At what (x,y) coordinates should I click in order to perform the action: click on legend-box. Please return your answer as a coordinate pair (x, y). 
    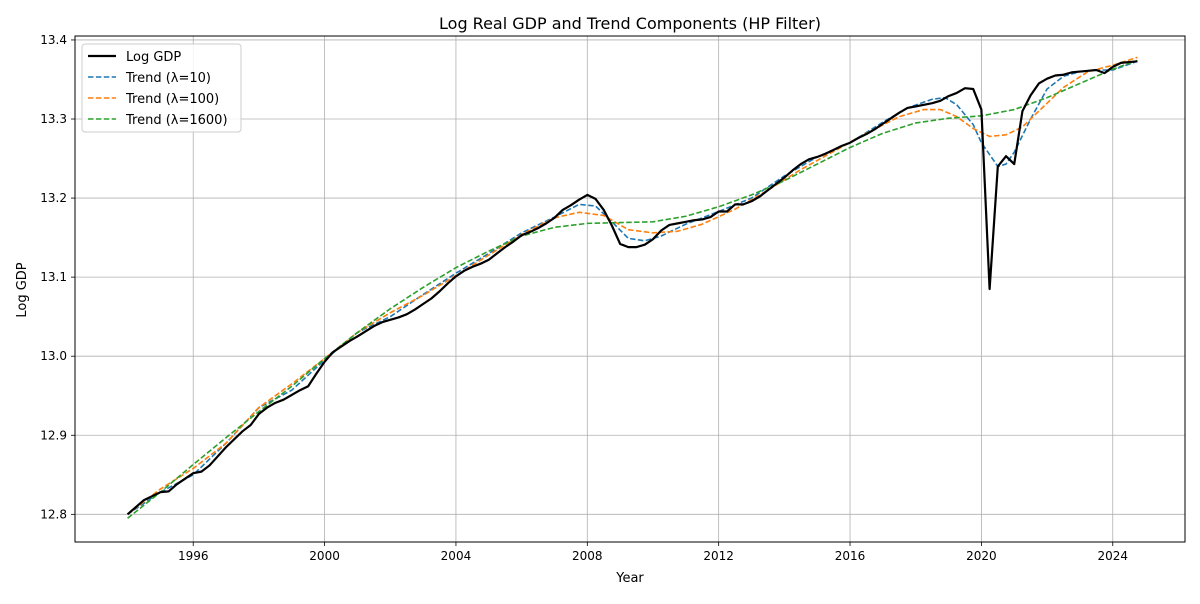
    Looking at the image, I should click on (161, 88).